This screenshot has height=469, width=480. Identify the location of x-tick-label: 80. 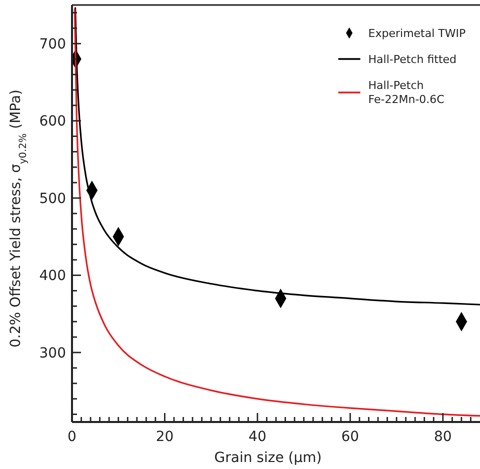
(443, 437).